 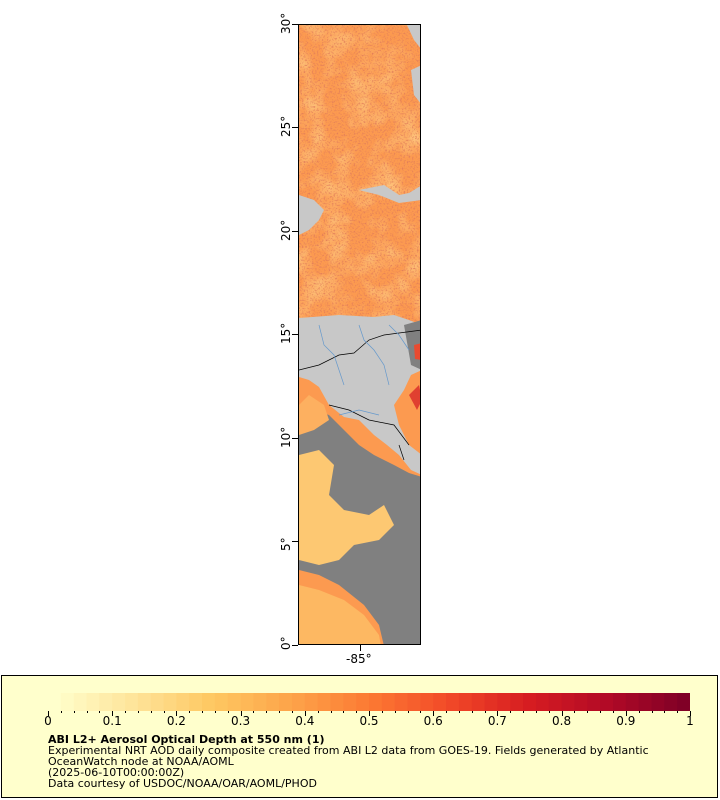 What do you see at coordinates (369, 721) in the screenshot?
I see `colorbar-label: 0.5` at bounding box center [369, 721].